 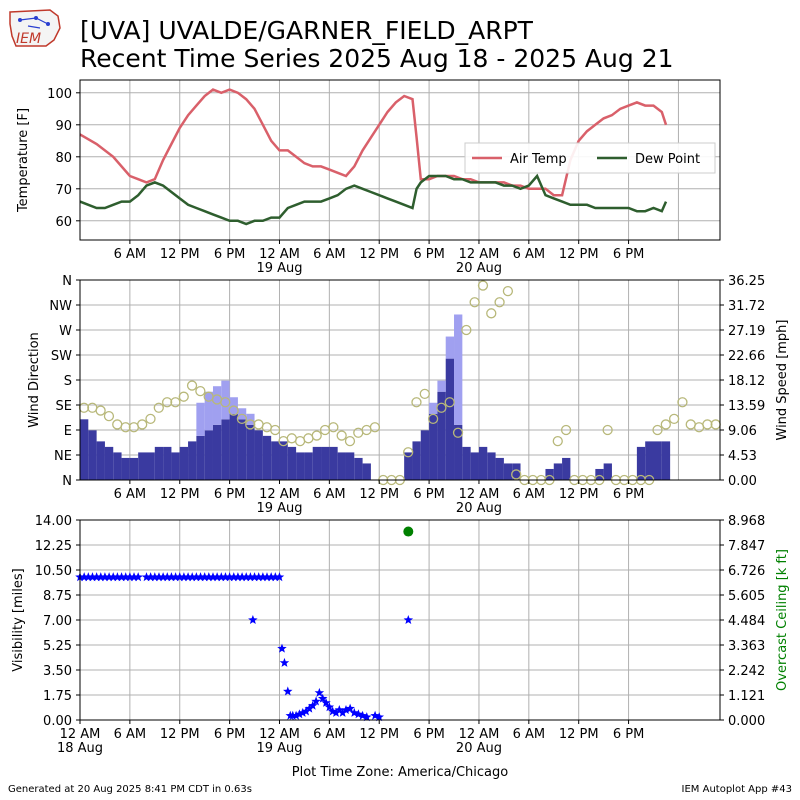 I want to click on wind-dir-tick-label: NW, so click(x=60, y=306).